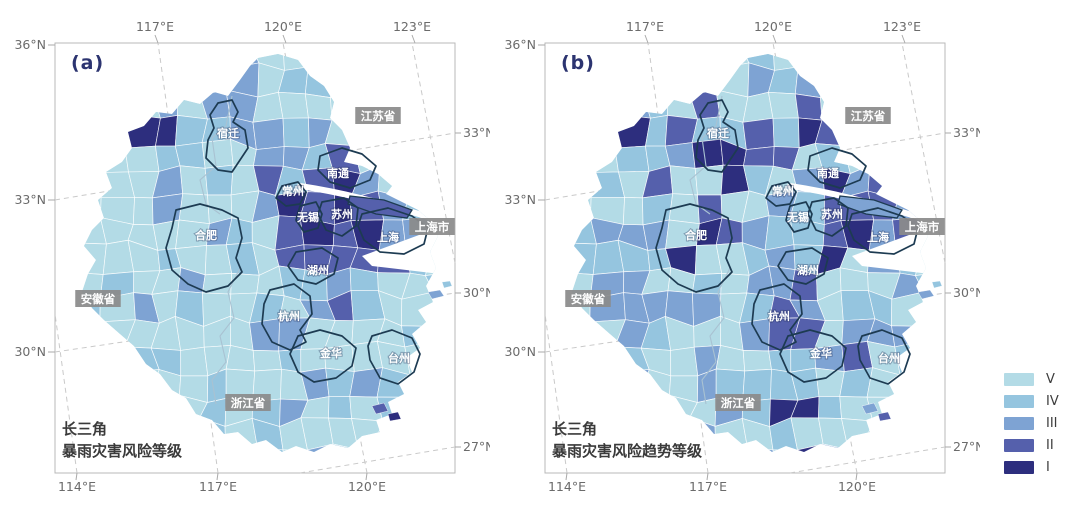  Describe the element at coordinates (1052, 401) in the screenshot. I see `legend-label-iv: IV` at that location.